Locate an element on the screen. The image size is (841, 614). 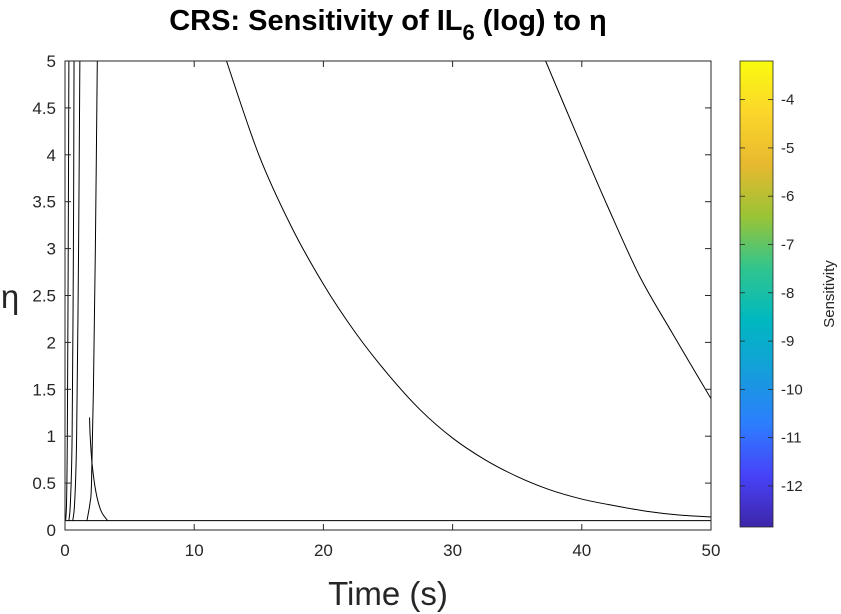
colorbar-tick-label: -12 is located at coordinates (792, 486).